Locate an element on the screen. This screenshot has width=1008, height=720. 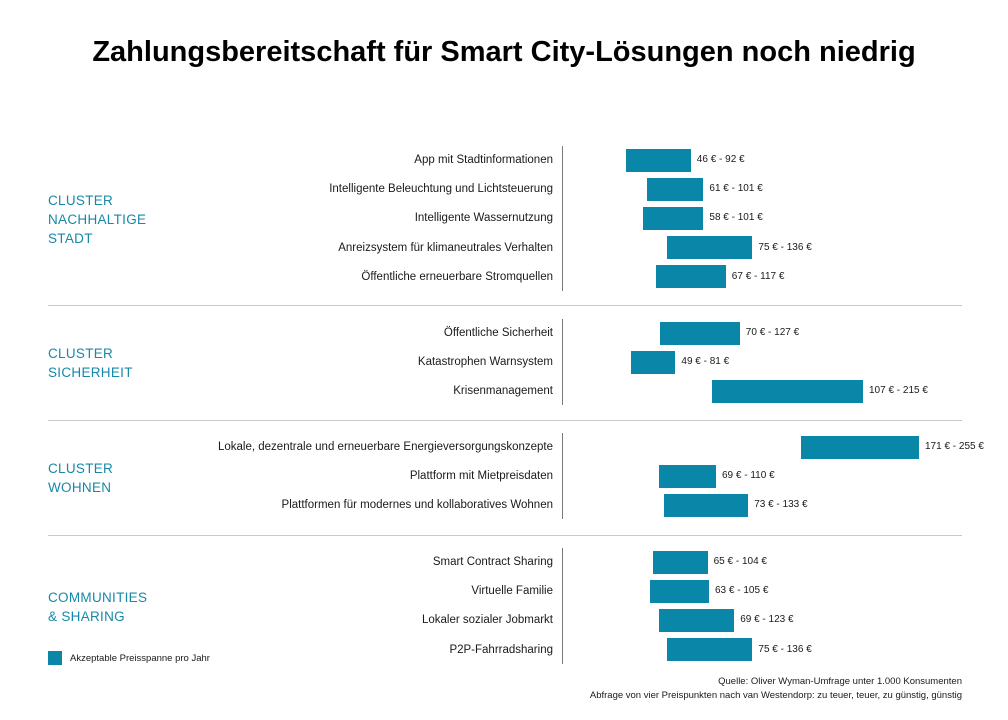
category-label: App mit Stadtinformationen is located at coordinates (483, 160).